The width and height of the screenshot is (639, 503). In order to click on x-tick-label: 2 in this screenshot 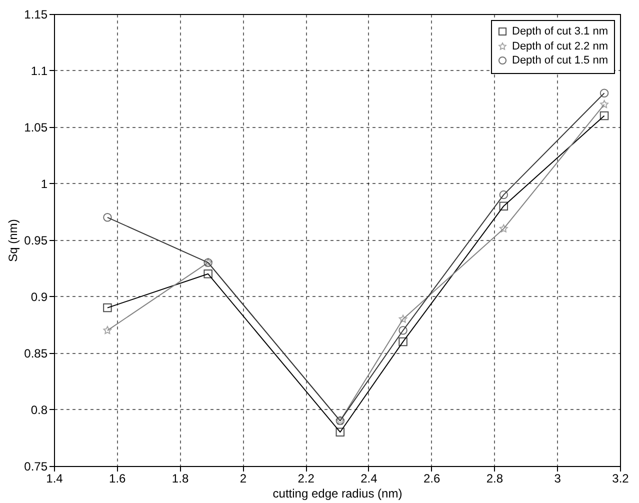, I will do `click(243, 479)`.